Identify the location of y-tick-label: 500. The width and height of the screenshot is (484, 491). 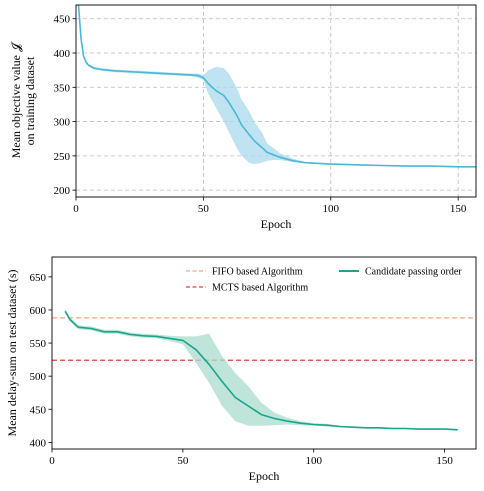
(38, 377).